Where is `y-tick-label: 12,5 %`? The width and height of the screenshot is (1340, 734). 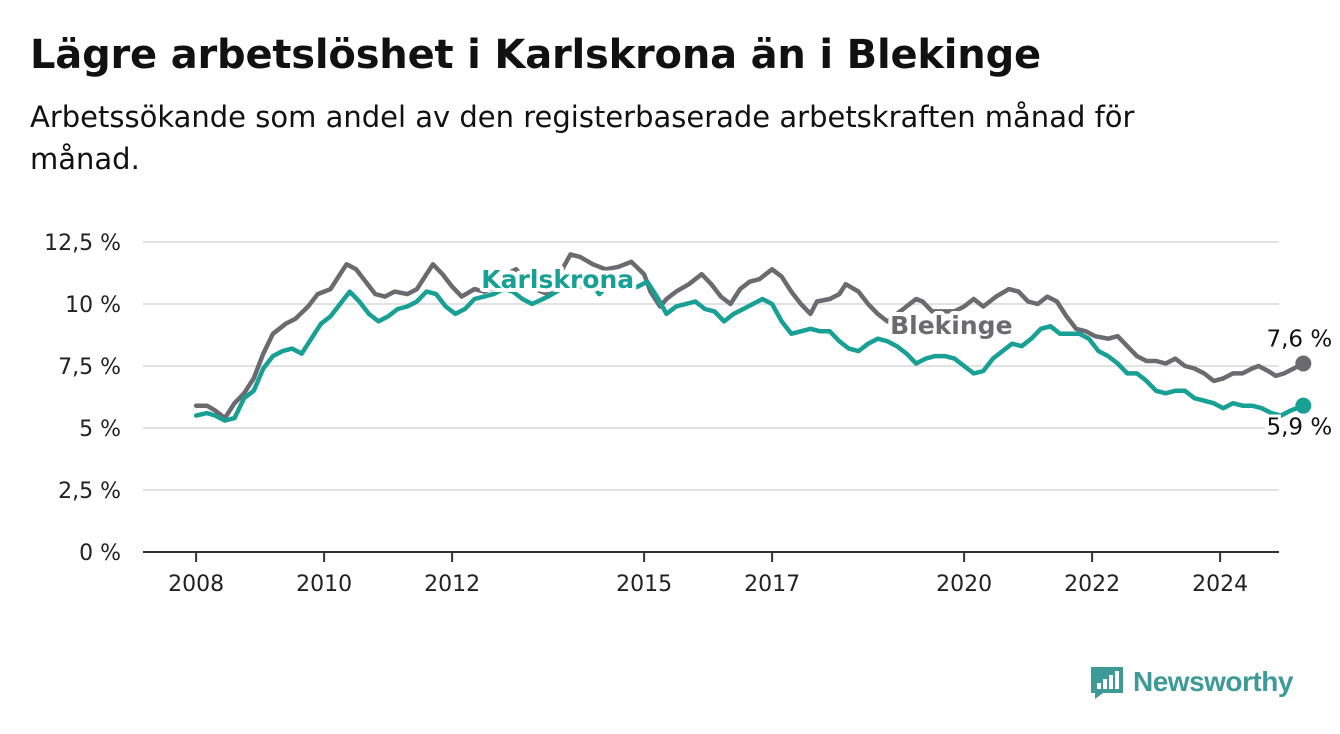
y-tick-label: 12,5 % is located at coordinates (82, 243).